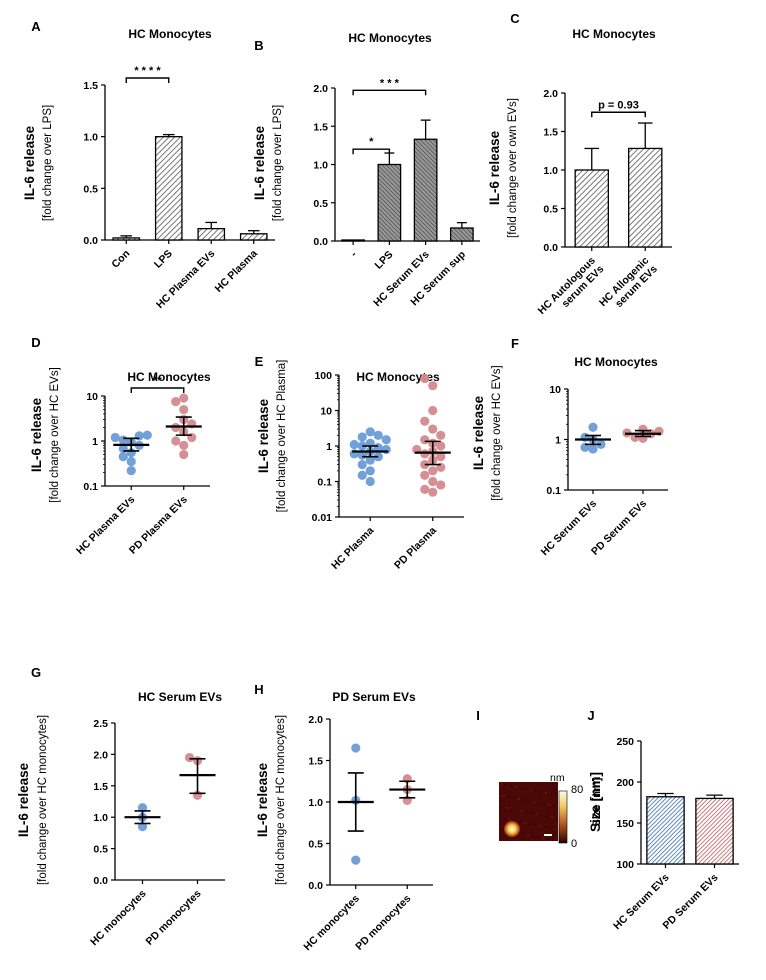 Image resolution: width=766 pixels, height=980 pixels. Describe the element at coordinates (515, 343) in the screenshot. I see `panel-letter-f: F` at that location.